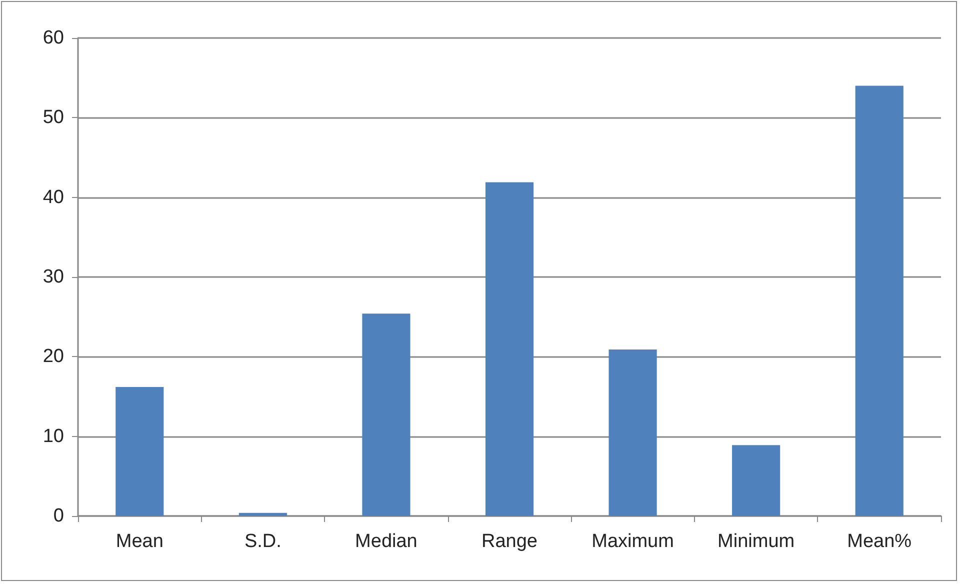  I want to click on x-tick-label: S.D., so click(263, 541).